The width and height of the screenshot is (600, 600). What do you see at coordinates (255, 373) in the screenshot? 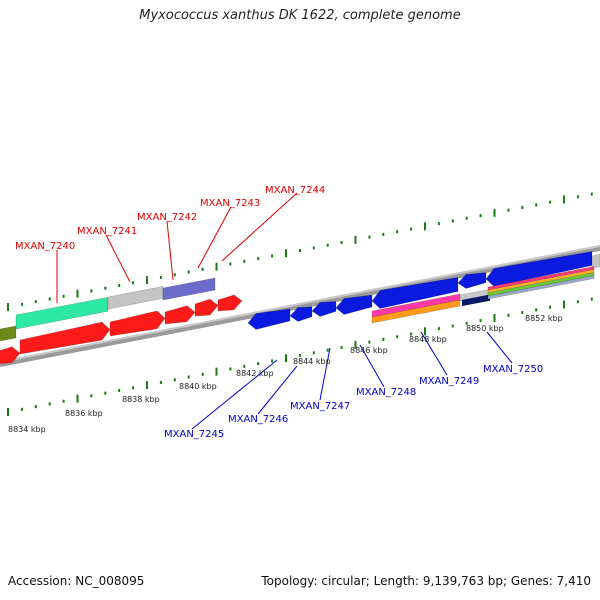
I see `scale-tick-label: 8842 kbp` at bounding box center [255, 373].